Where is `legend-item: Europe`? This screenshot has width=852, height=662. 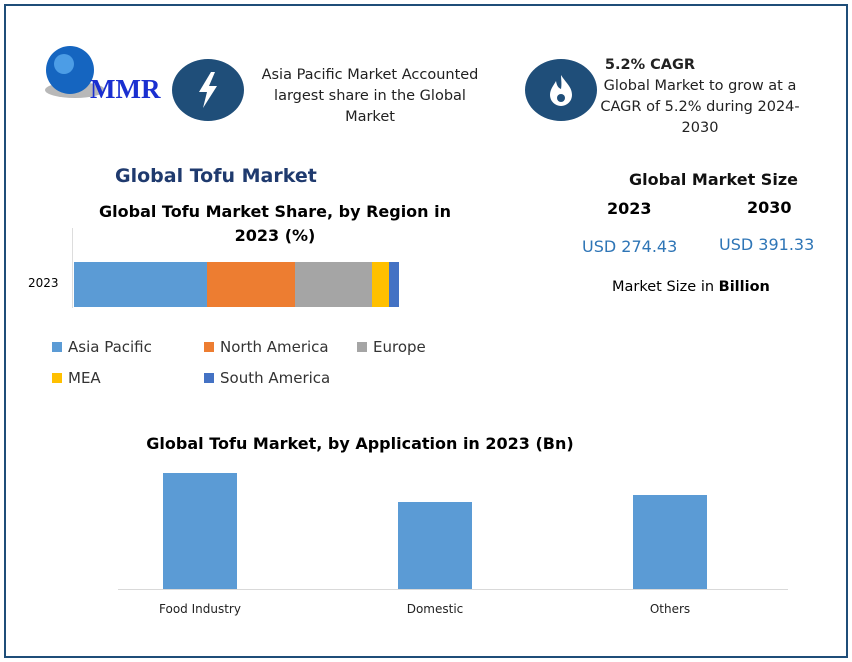 legend-item: Europe is located at coordinates (391, 347).